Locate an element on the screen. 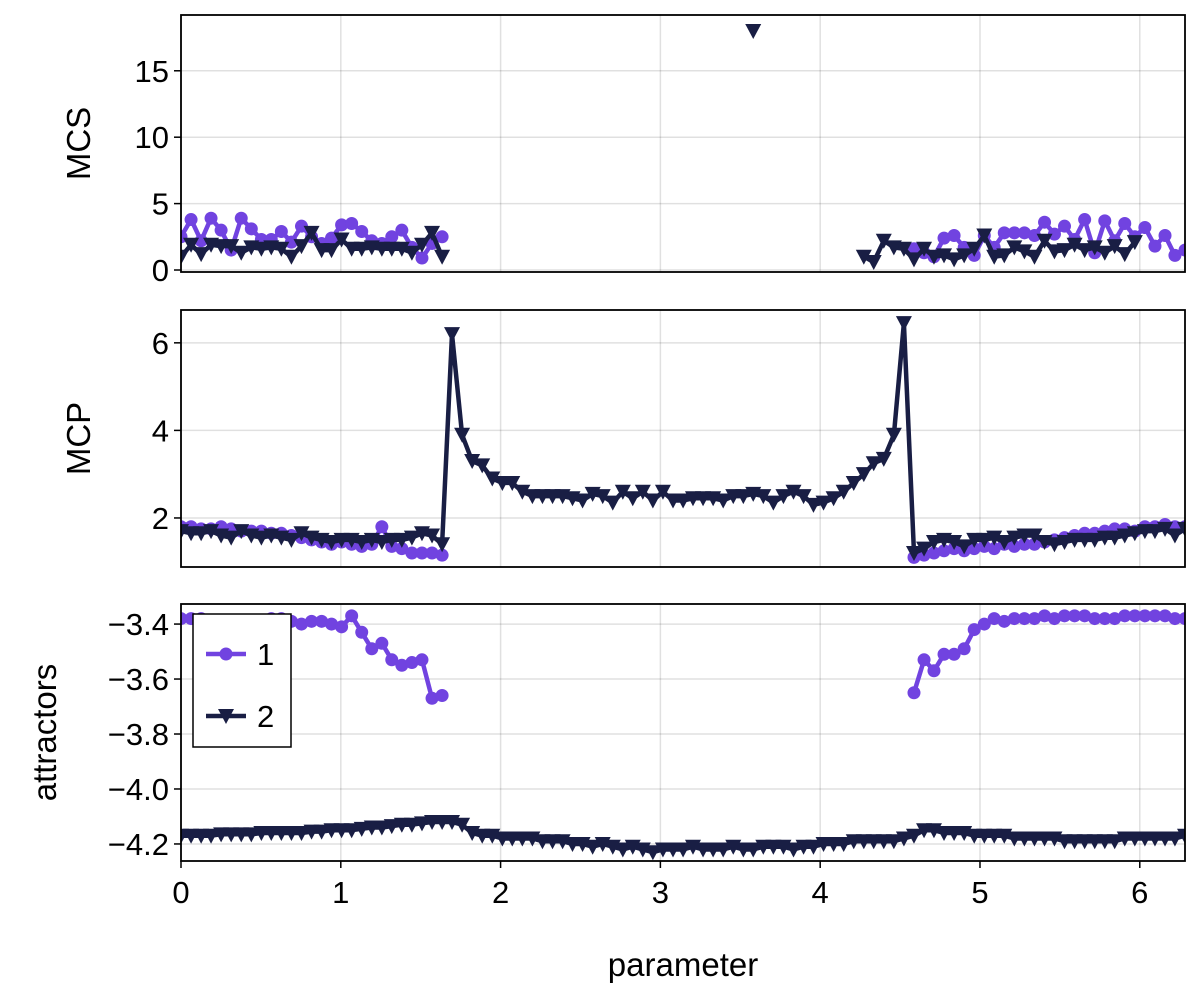 The image size is (1200, 1000). y-tick-label: 5 is located at coordinates (160, 204).